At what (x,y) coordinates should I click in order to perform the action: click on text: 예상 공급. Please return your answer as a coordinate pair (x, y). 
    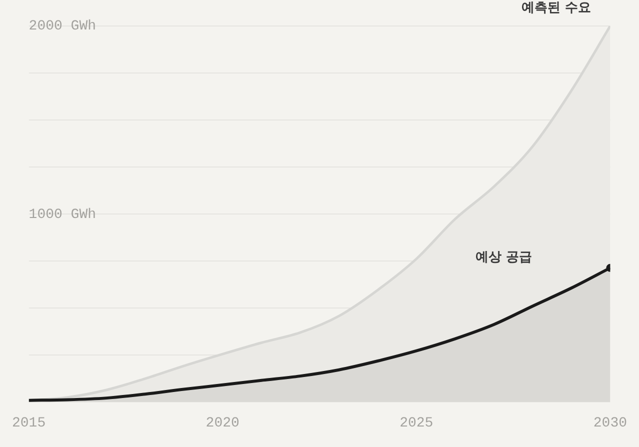
    Looking at the image, I should click on (504, 257).